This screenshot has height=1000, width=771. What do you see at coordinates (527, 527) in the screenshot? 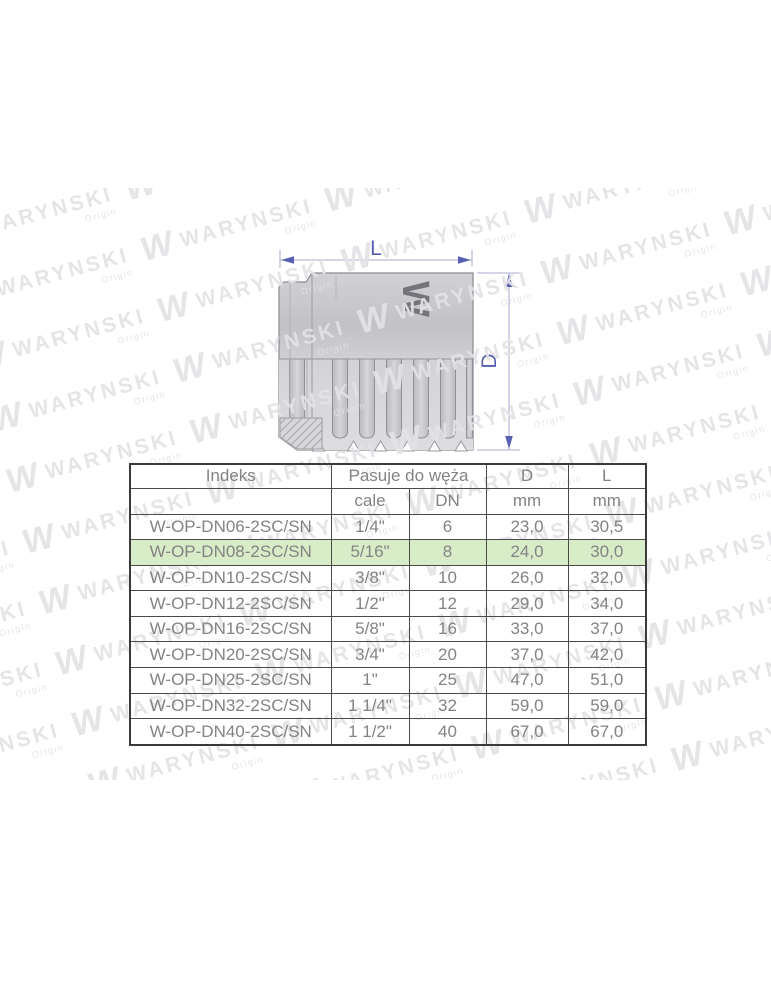
I see `cell-d: 23,0` at bounding box center [527, 527].